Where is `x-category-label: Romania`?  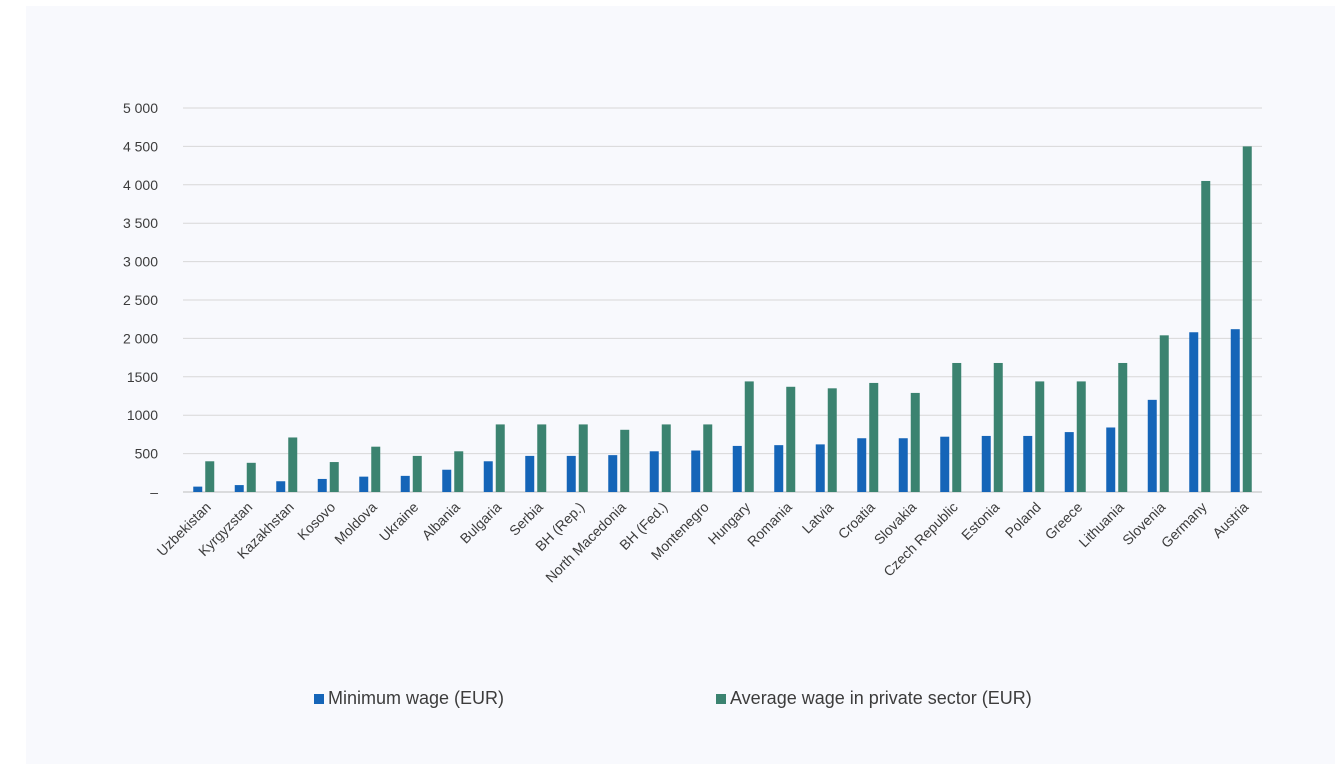 x-category-label: Romania is located at coordinates (769, 524).